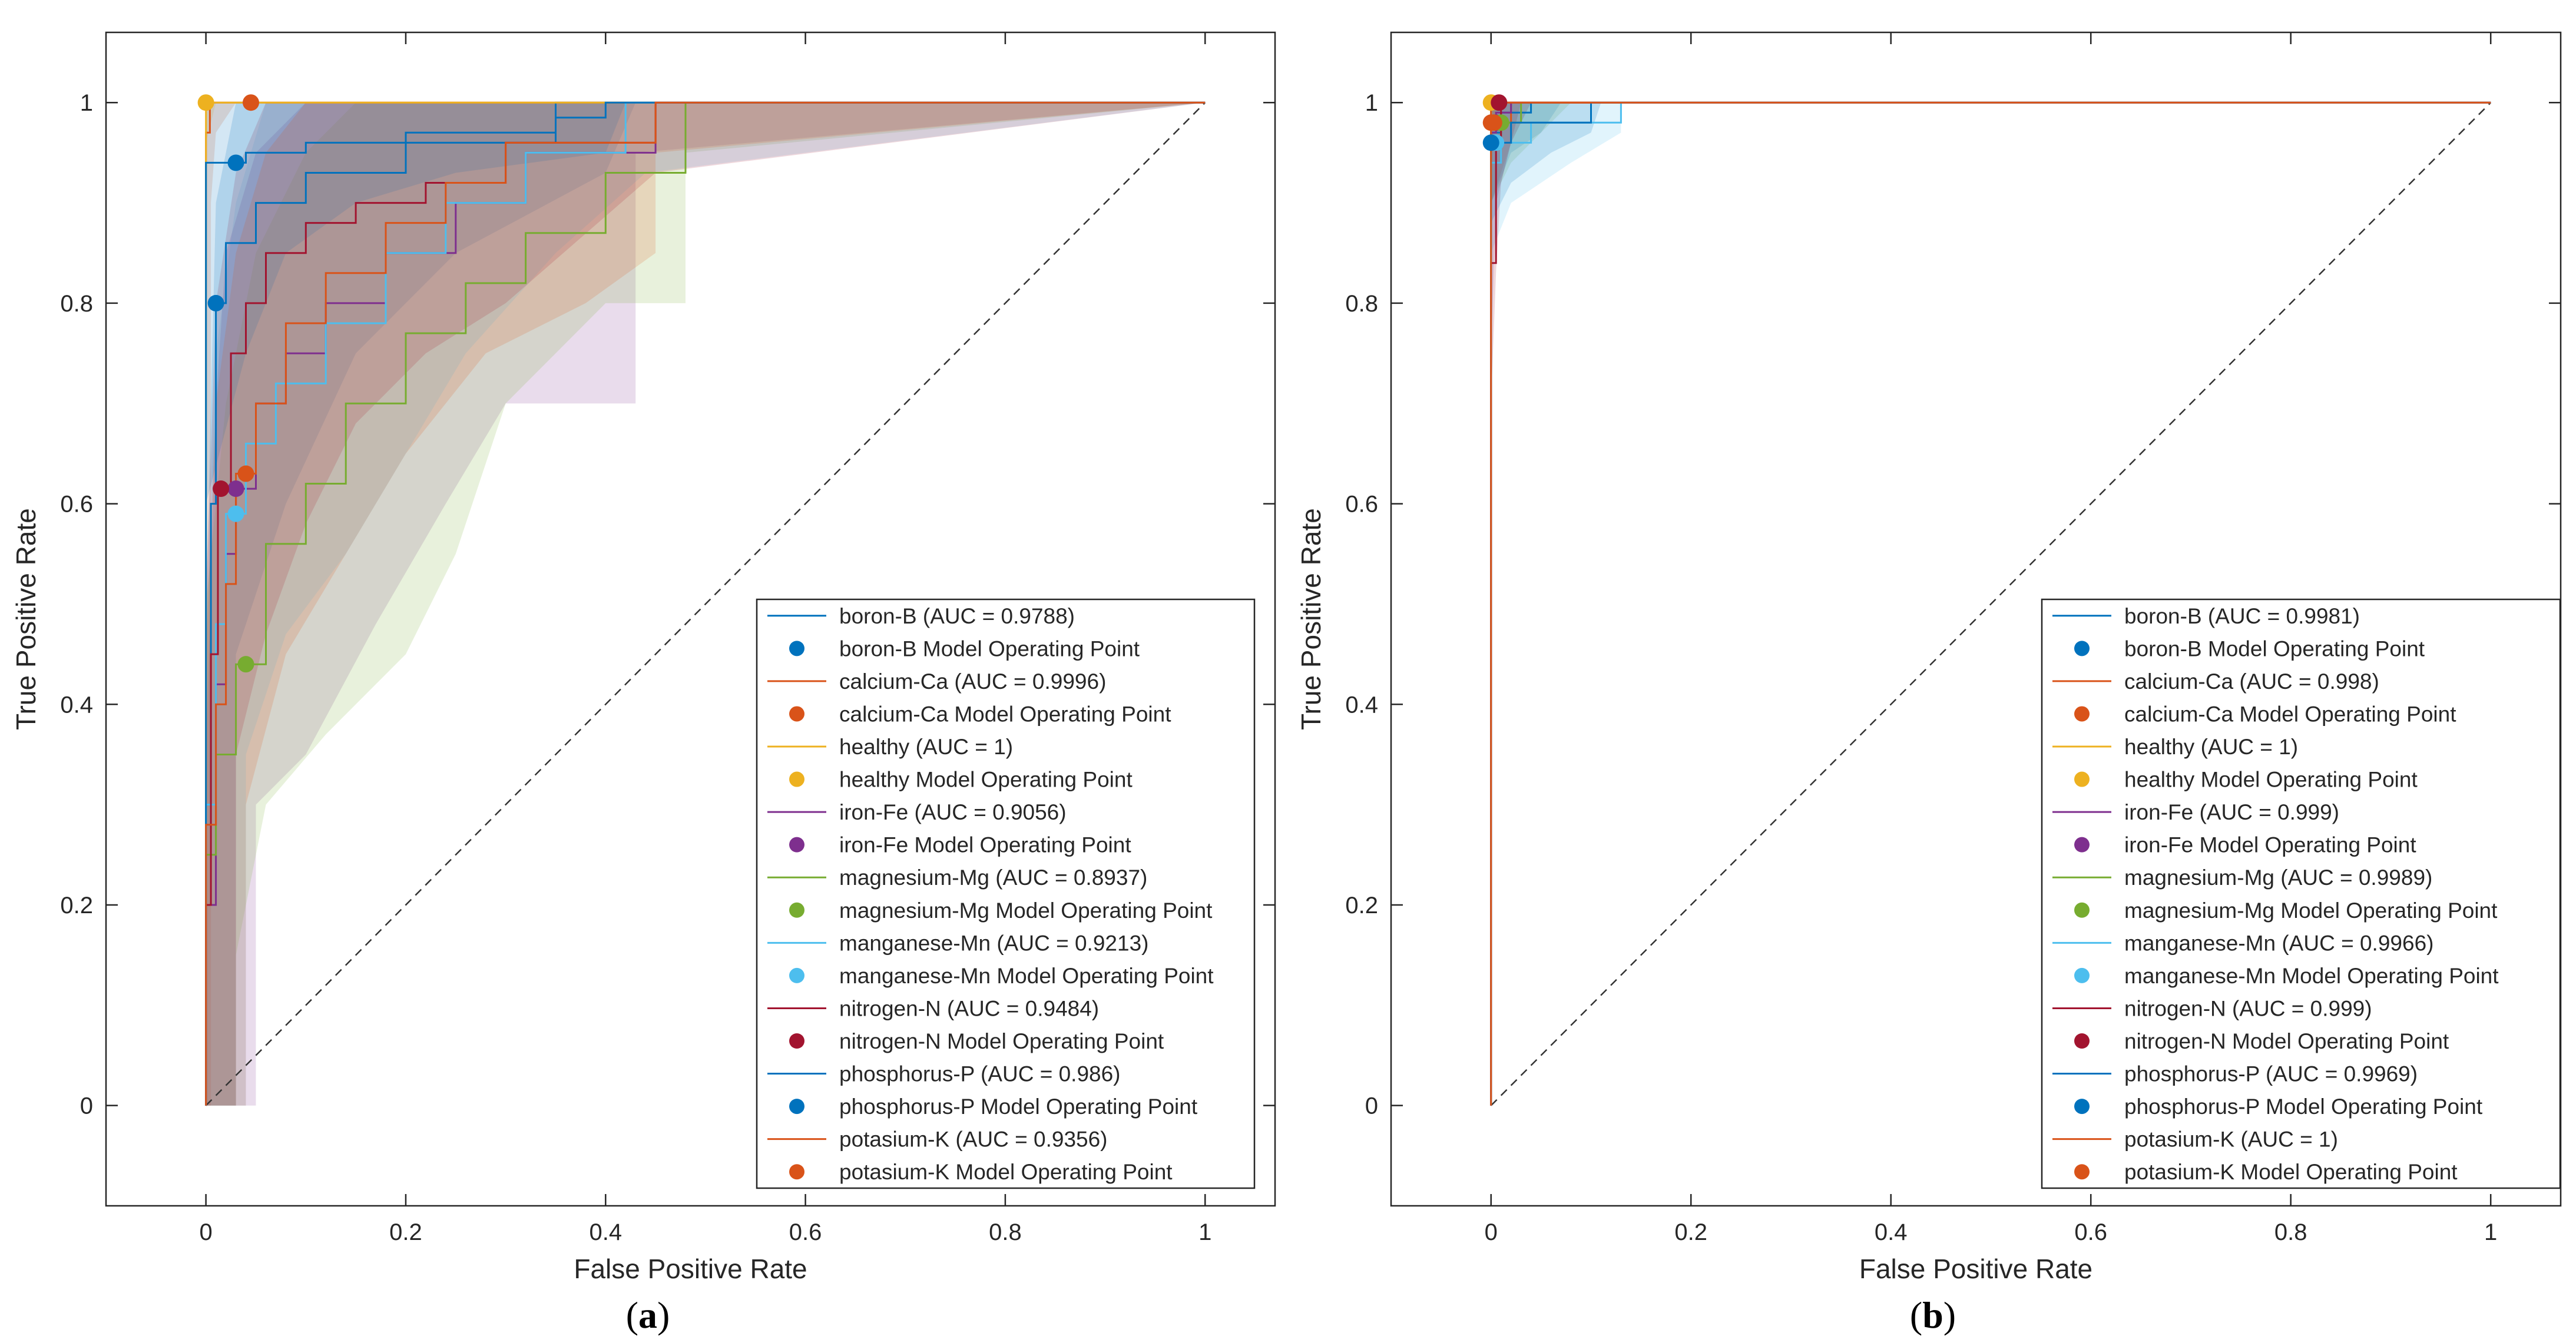  What do you see at coordinates (993, 878) in the screenshot?
I see `legend-entry: magnesium-Mg (AUC = 0.8937)` at bounding box center [993, 878].